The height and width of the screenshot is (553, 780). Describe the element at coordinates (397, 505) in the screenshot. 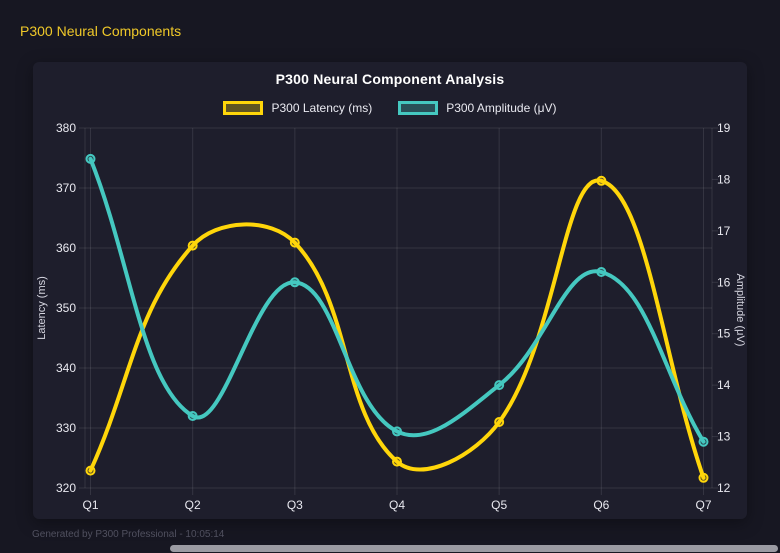

I see `axis-tick-label: Q4` at that location.